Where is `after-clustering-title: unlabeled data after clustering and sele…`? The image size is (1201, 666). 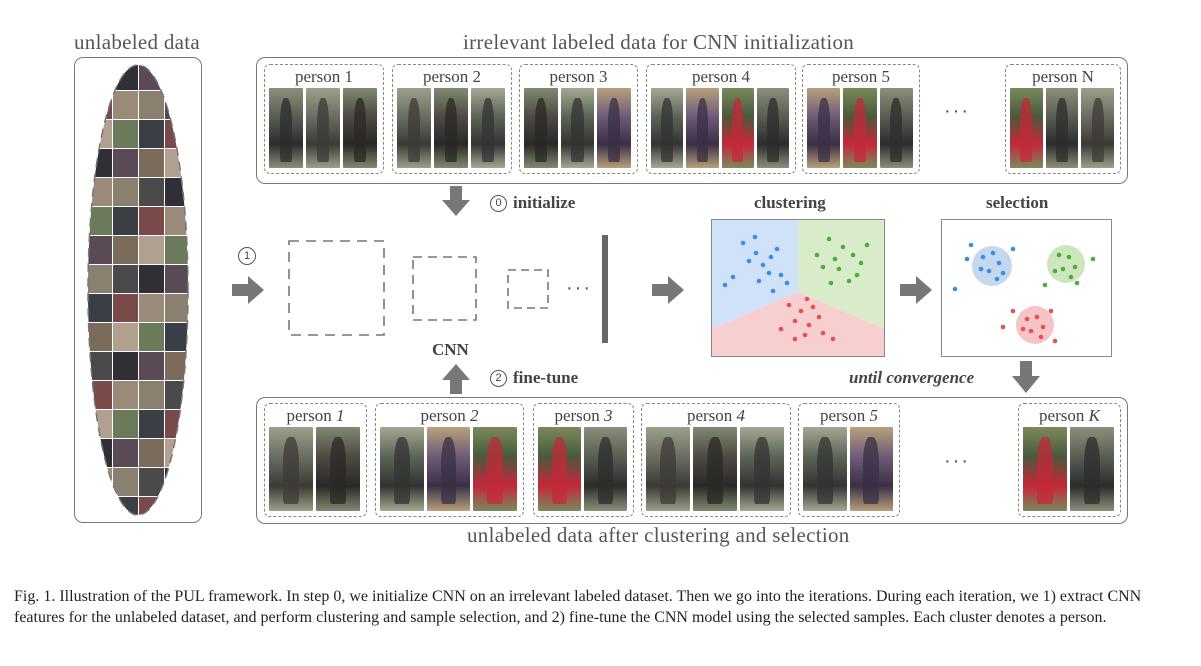 after-clustering-title: unlabeled data after clustering and sele… is located at coordinates (658, 535).